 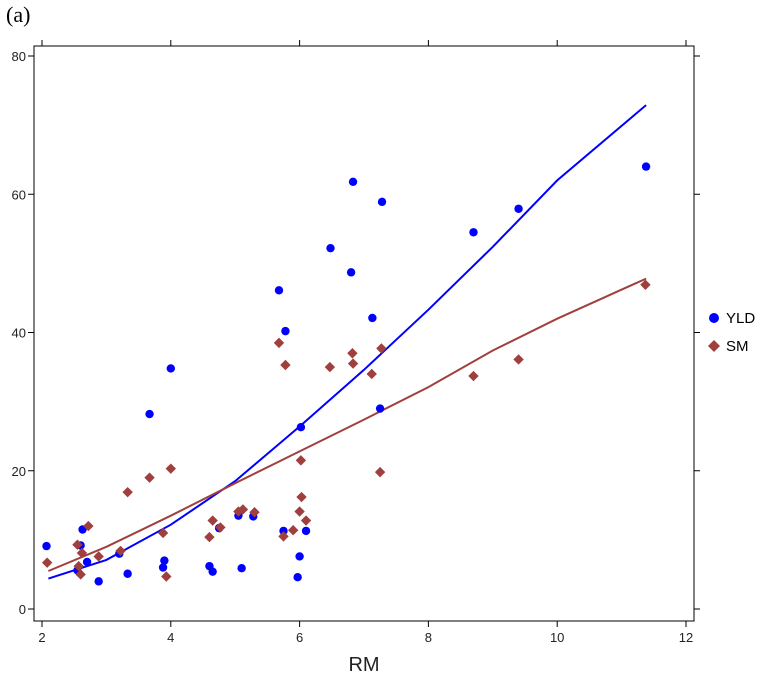 What do you see at coordinates (18, 14) in the screenshot?
I see `panel-label: (a)` at bounding box center [18, 14].